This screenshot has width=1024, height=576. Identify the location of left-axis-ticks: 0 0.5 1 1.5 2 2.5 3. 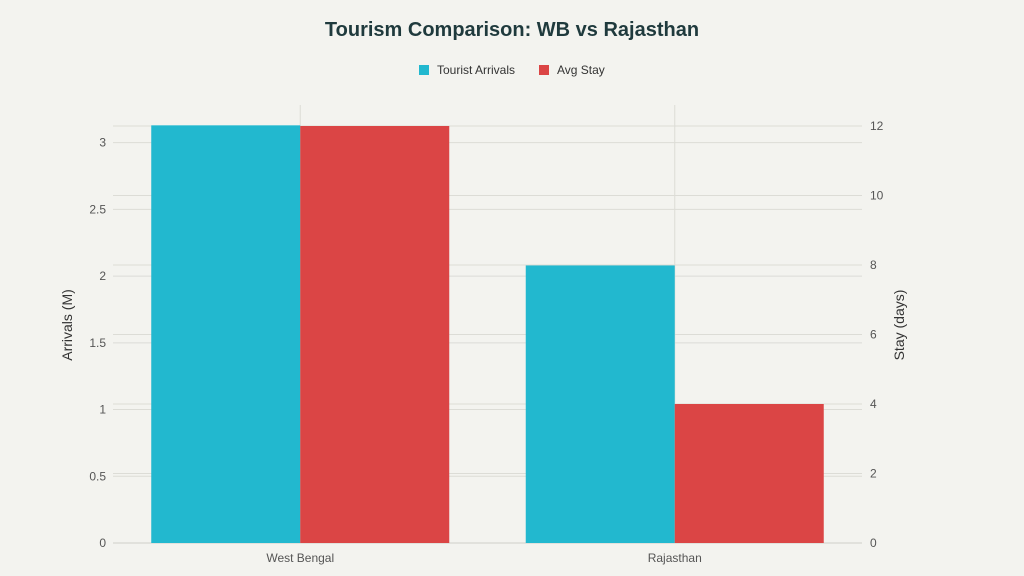
(97, 343).